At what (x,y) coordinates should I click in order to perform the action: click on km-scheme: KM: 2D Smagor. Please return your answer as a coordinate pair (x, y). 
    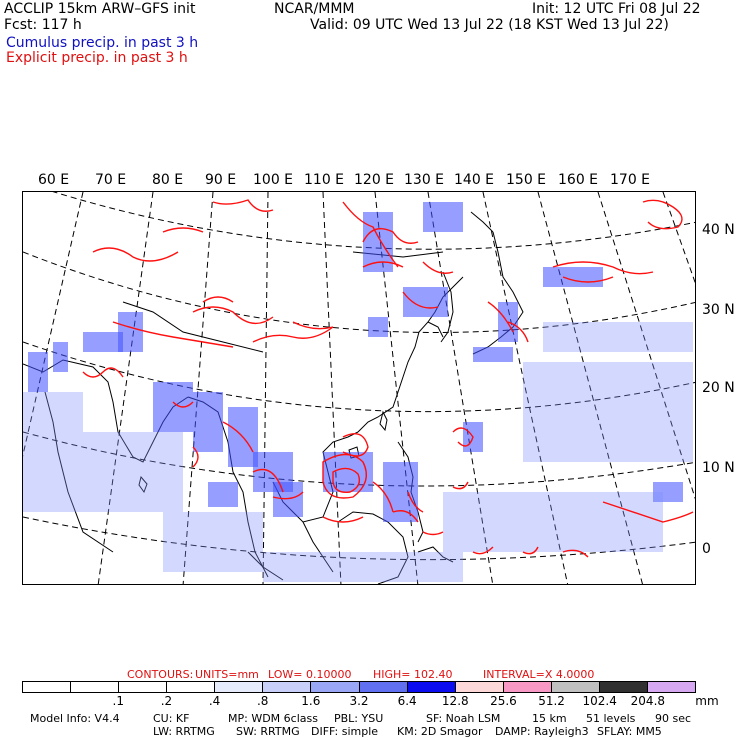
    Looking at the image, I should click on (440, 731).